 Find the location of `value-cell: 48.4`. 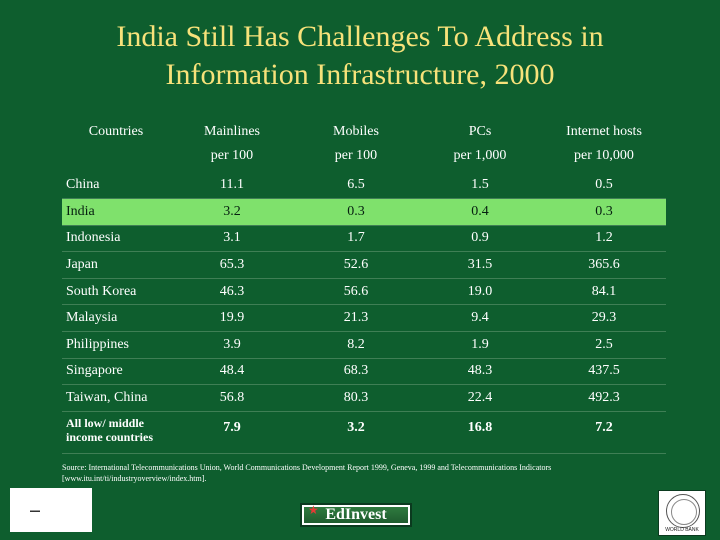

value-cell: 48.4 is located at coordinates (232, 372).